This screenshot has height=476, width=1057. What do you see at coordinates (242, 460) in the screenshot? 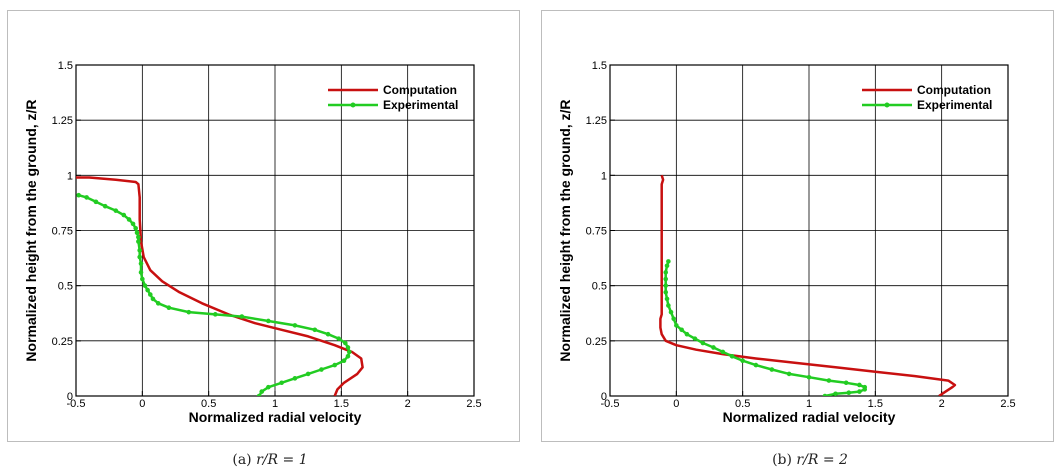
I see `caption-a-label: (a)` at bounding box center [242, 460].